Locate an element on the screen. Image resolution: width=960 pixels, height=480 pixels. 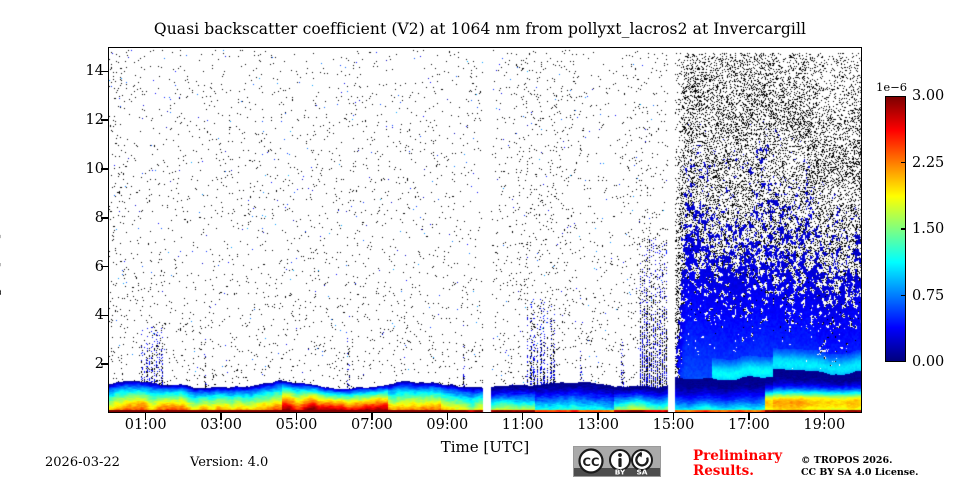
preliminary-line-1: Preliminary is located at coordinates (738, 456).